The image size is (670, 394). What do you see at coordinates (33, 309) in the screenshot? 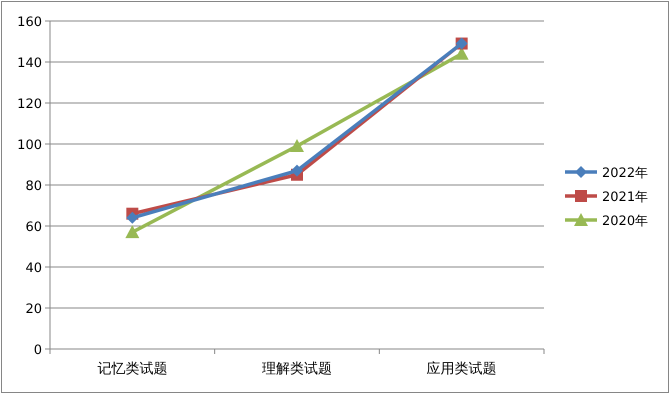
I see `y-tick-label: 20` at bounding box center [33, 309].